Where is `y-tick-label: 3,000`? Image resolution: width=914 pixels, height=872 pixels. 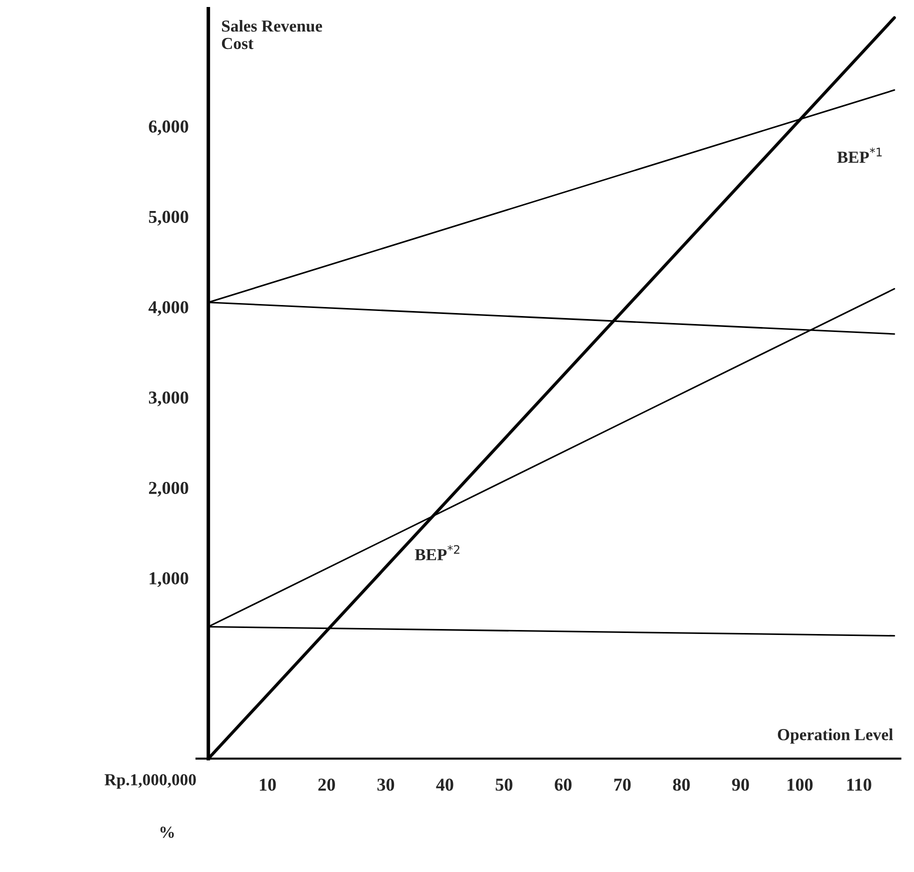 y-tick-label: 3,000 is located at coordinates (168, 398).